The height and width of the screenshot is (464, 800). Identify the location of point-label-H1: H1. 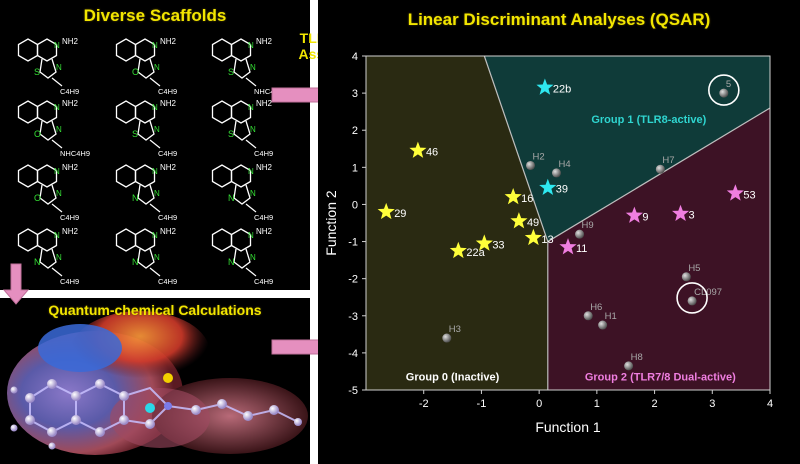
(611, 316).